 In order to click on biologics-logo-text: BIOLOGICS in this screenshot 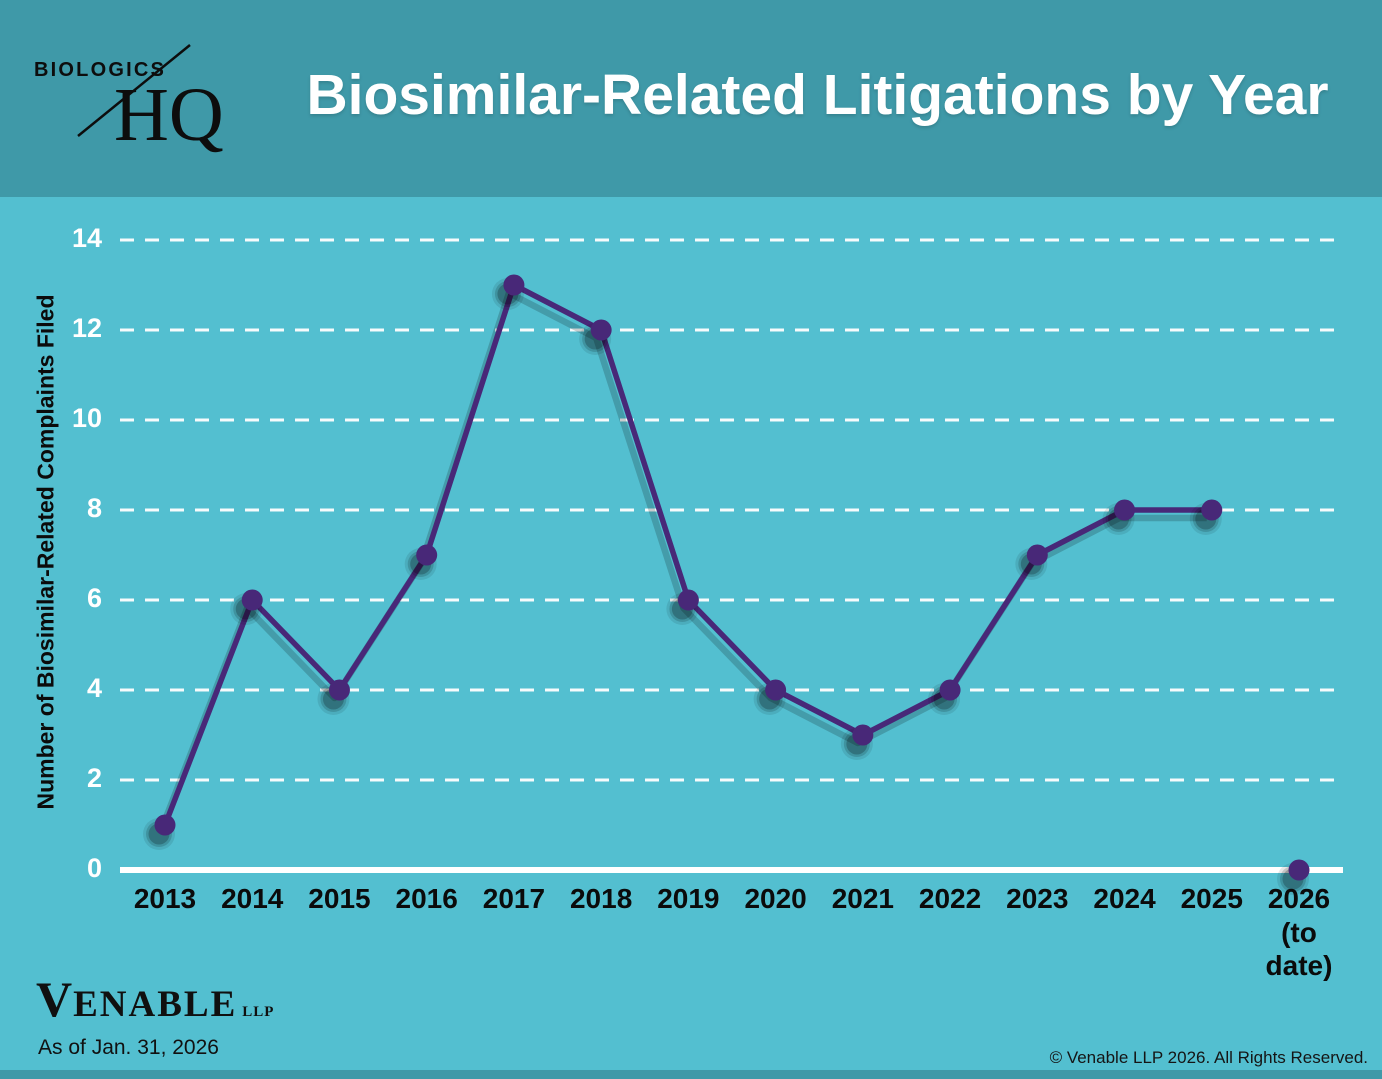, I will do `click(100, 70)`.